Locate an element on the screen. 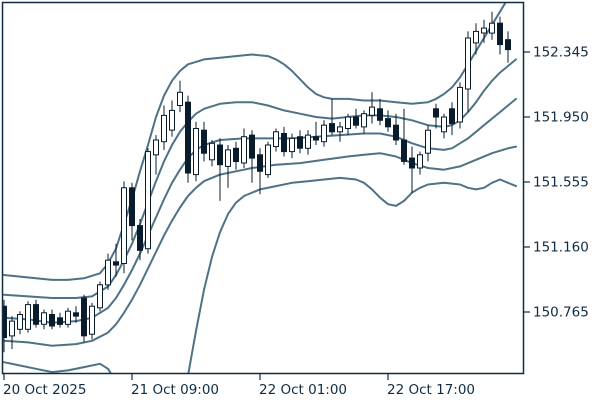 The image size is (600, 400). y-axis-label: 150.765 is located at coordinates (561, 313).